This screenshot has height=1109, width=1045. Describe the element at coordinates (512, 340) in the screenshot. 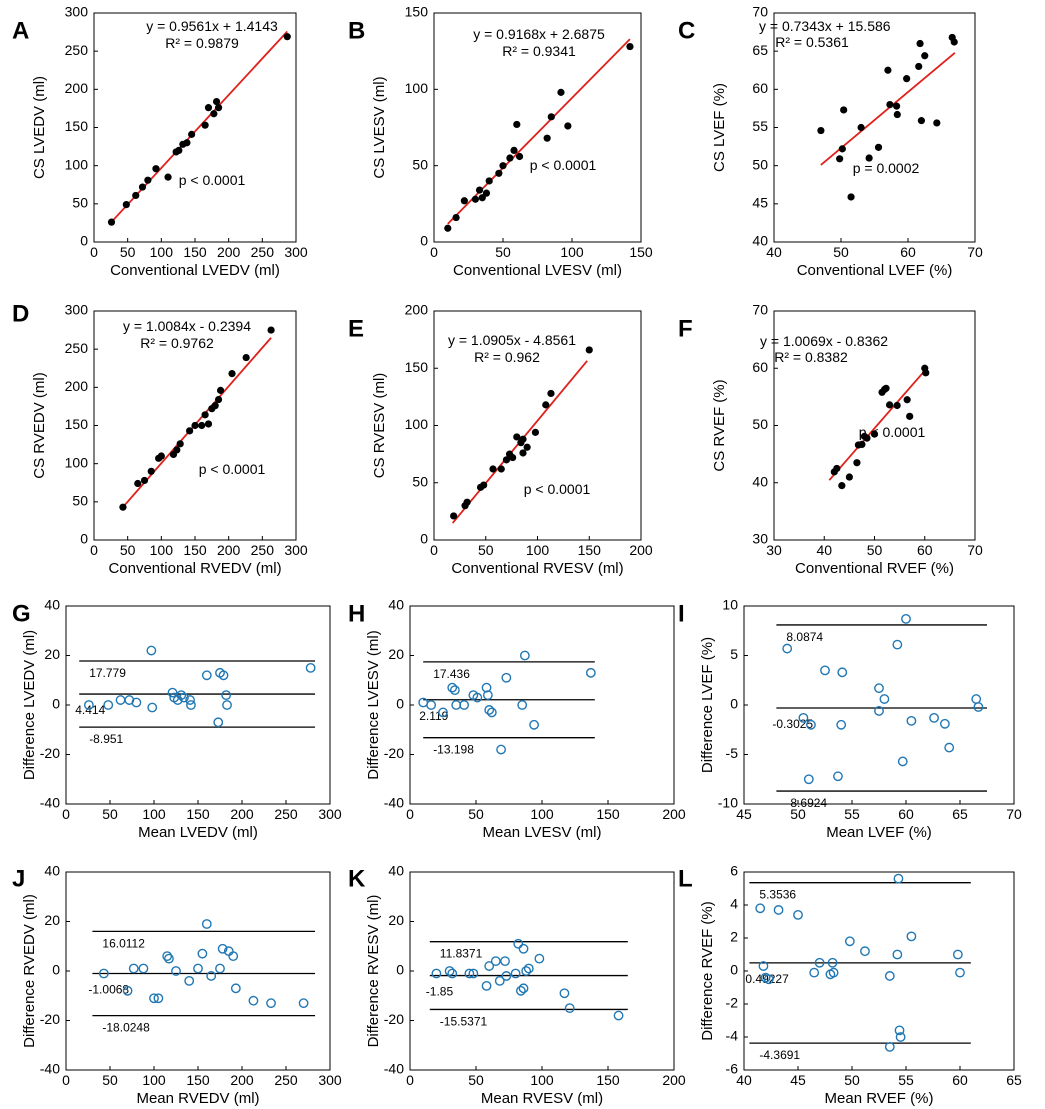

I see `regression-equation: y = 1.0905x - 4.8561` at that location.